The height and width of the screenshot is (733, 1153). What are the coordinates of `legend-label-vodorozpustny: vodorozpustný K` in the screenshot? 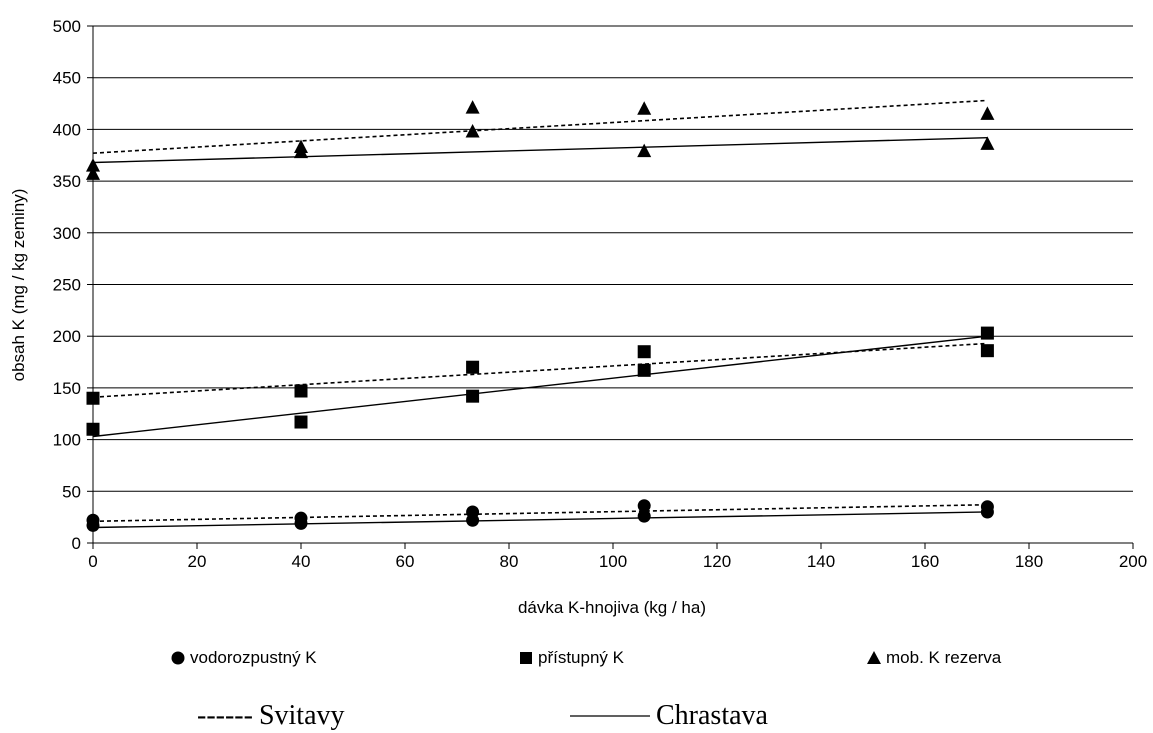 It's located at (253, 657).